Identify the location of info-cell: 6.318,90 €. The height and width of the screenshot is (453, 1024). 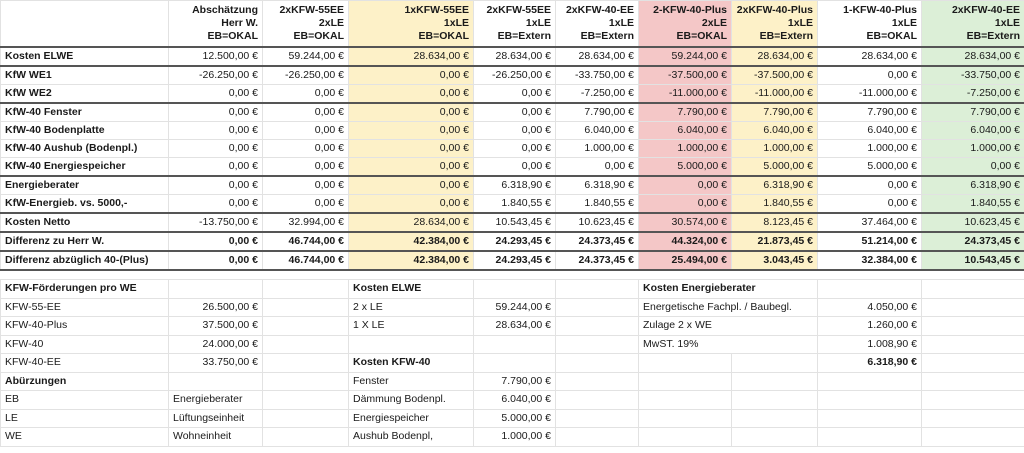
(869, 363).